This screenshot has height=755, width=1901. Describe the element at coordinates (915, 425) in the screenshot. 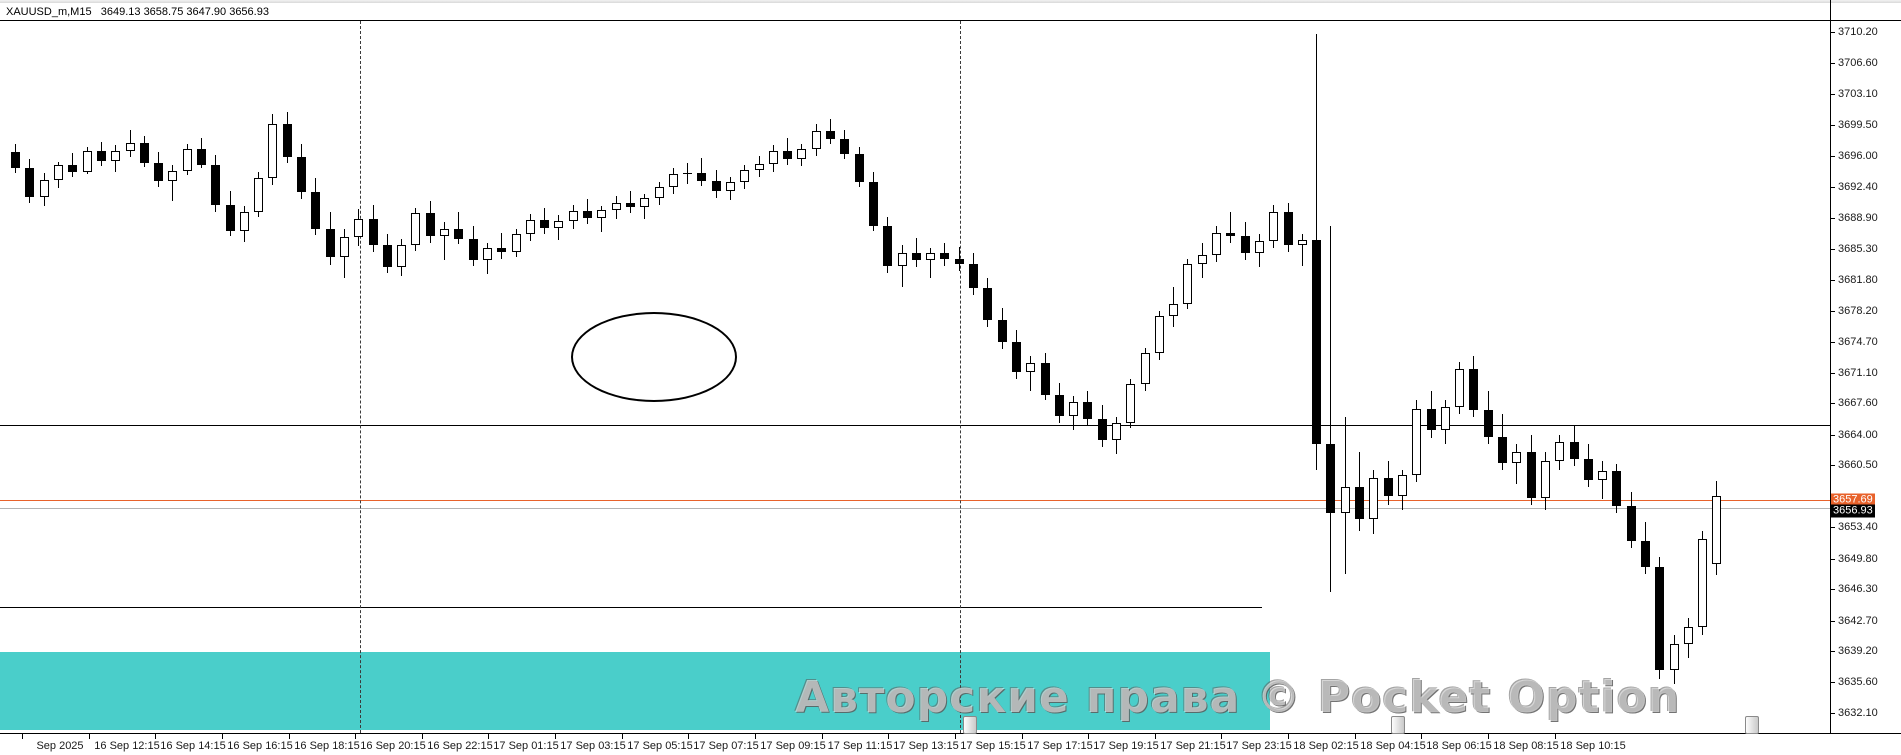

I see `resistance-line` at that location.